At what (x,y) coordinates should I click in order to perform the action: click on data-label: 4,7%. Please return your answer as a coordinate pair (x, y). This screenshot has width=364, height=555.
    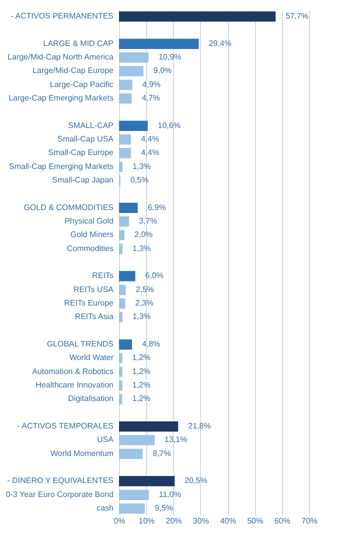
    Looking at the image, I should click on (151, 97).